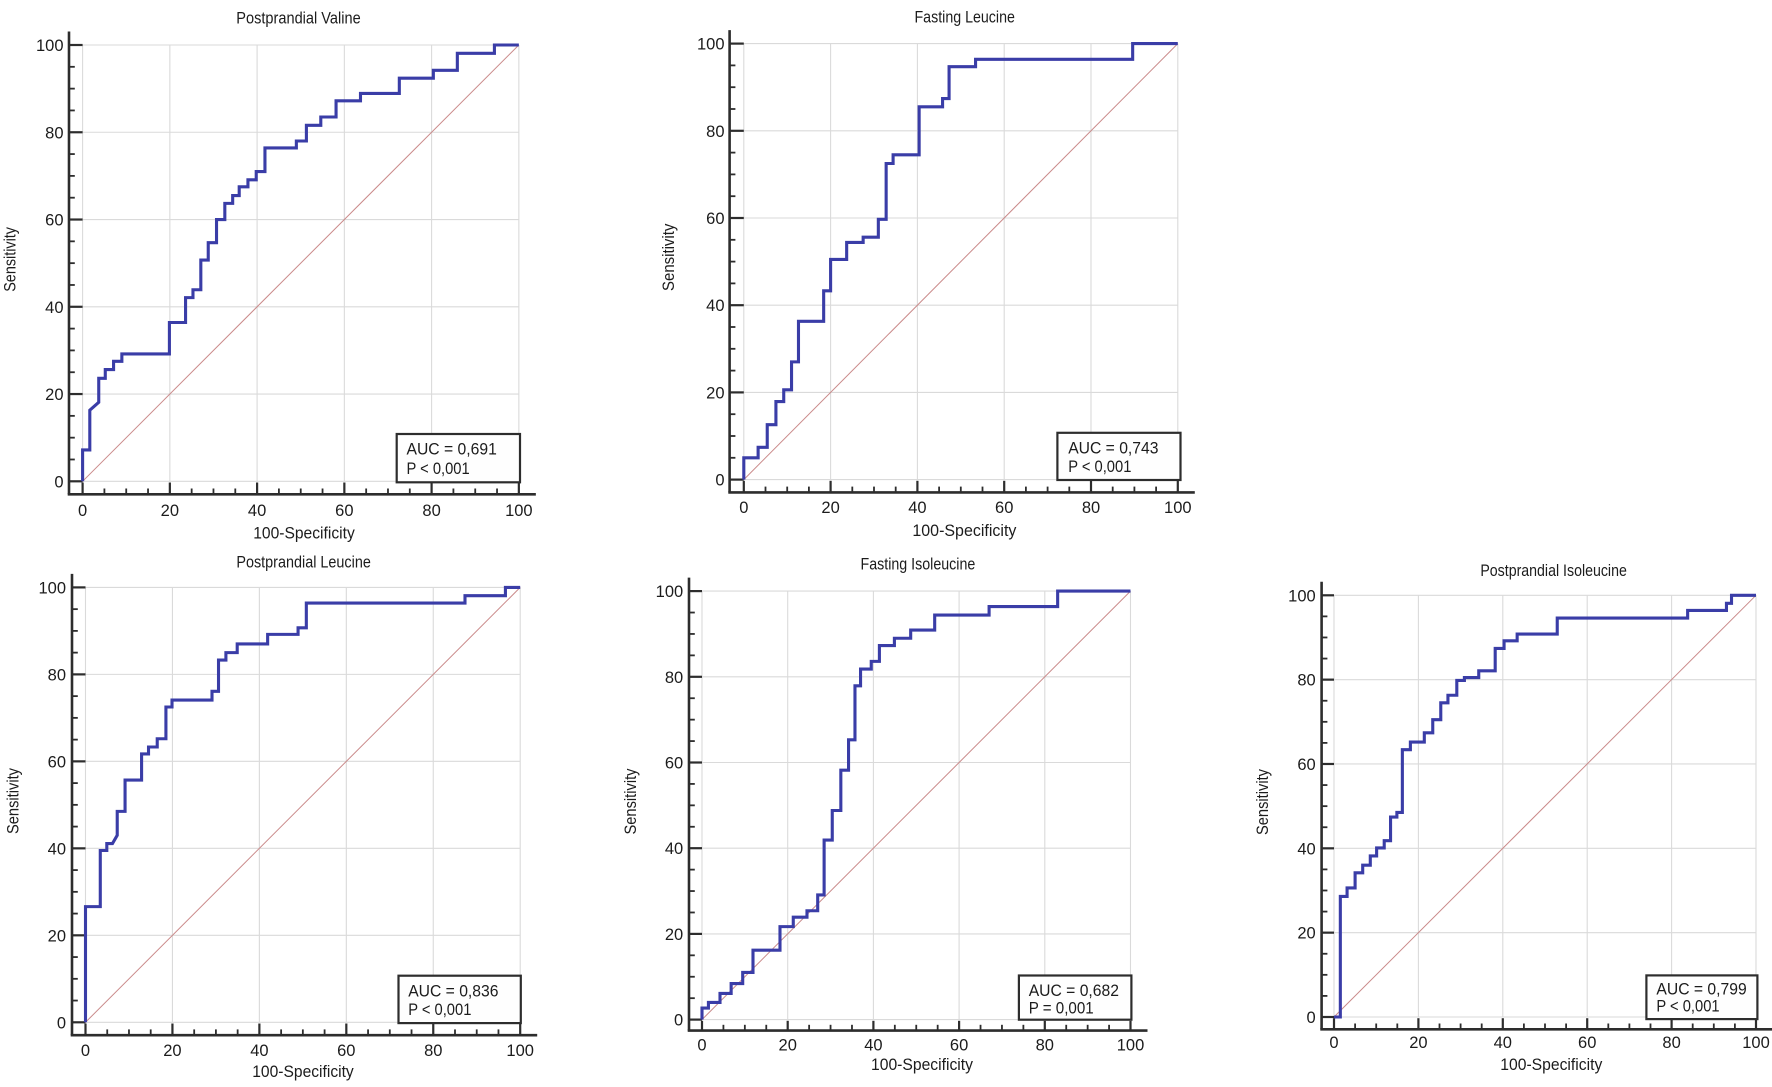  I want to click on svg-text: AUC = 0,743, so click(1113, 449).